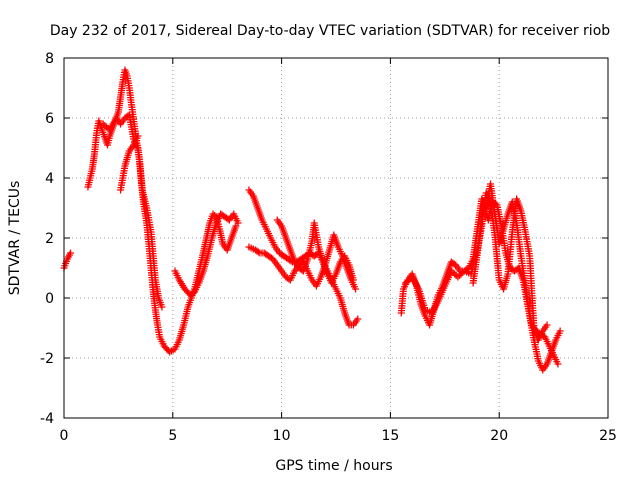 The width and height of the screenshot is (640, 480). I want to click on series-trace-h, so click(315, 251).